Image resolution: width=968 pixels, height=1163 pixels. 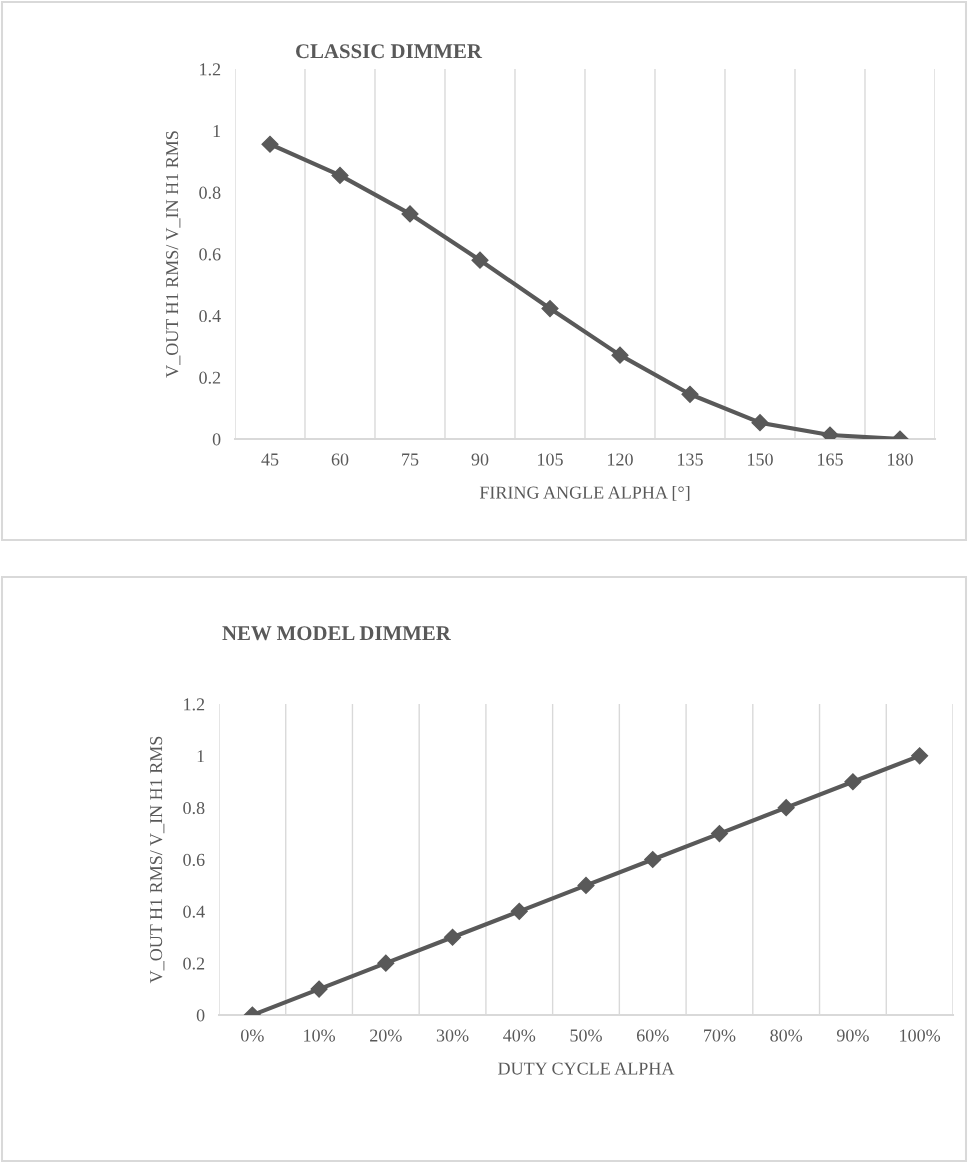 What do you see at coordinates (786, 1035) in the screenshot?
I see `x-tick-label: 80%` at bounding box center [786, 1035].